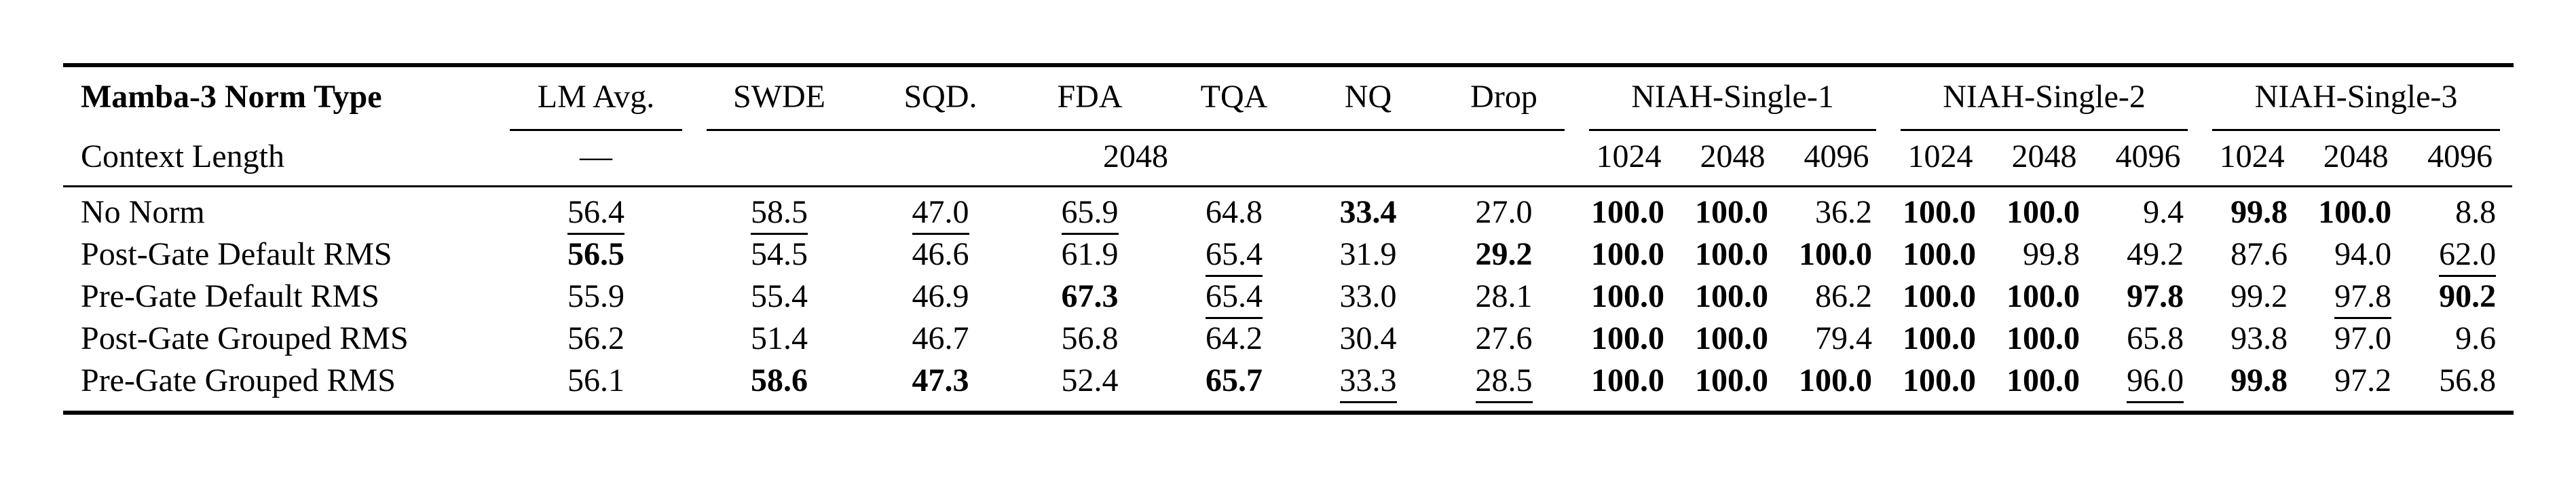 The image size is (2576, 486). What do you see at coordinates (2476, 212) in the screenshot?
I see `value-cell: 8.8` at bounding box center [2476, 212].